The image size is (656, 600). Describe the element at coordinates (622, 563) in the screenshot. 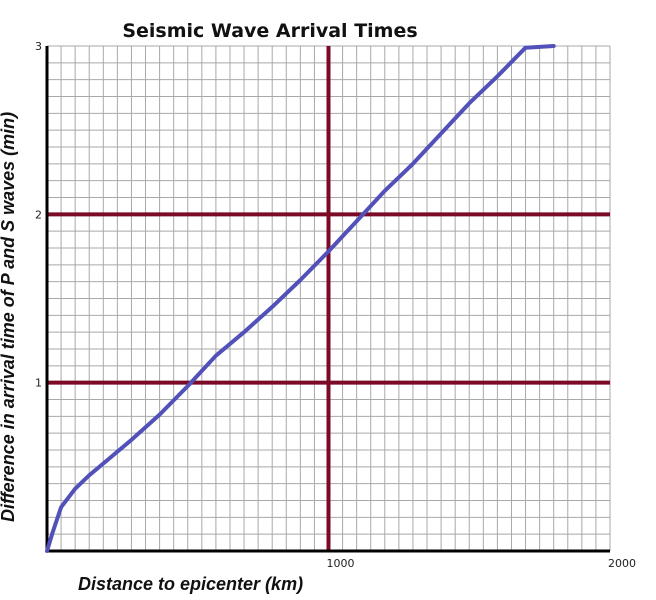

I see `x-tick-label: 2000` at that location.